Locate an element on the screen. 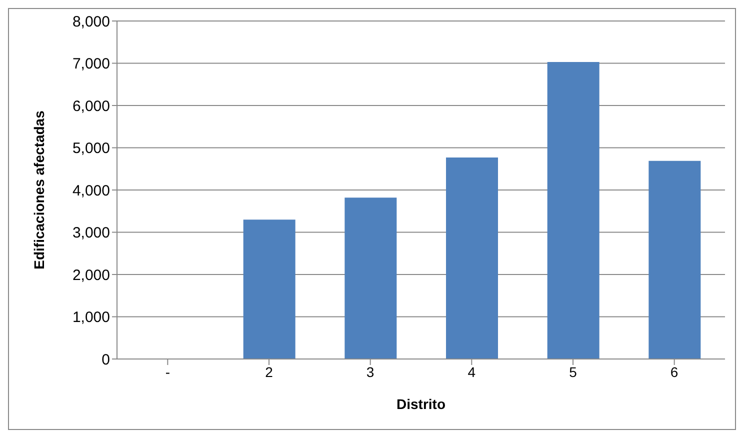 The image size is (746, 440). y-tick-label: 8,000 is located at coordinates (91, 21).